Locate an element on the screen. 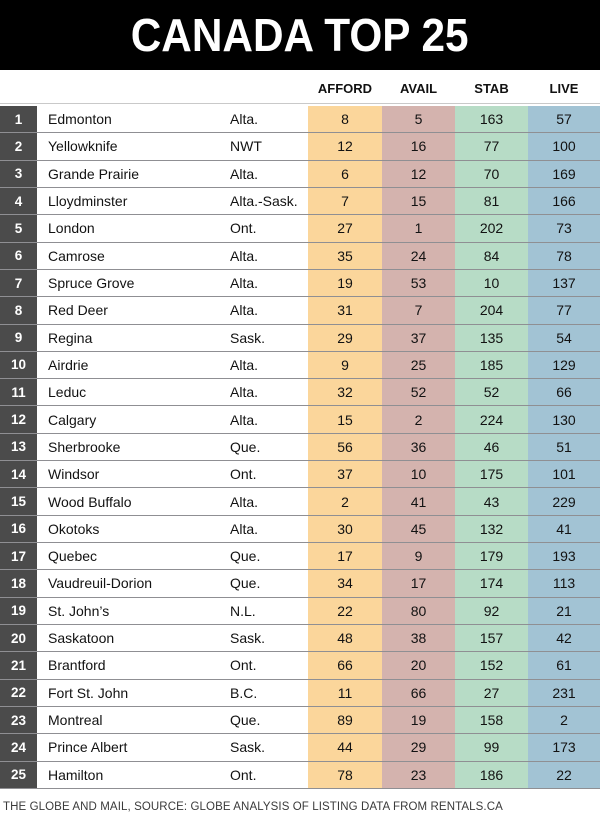 The width and height of the screenshot is (600, 815). city-cell: Hamilton is located at coordinates (76, 774).